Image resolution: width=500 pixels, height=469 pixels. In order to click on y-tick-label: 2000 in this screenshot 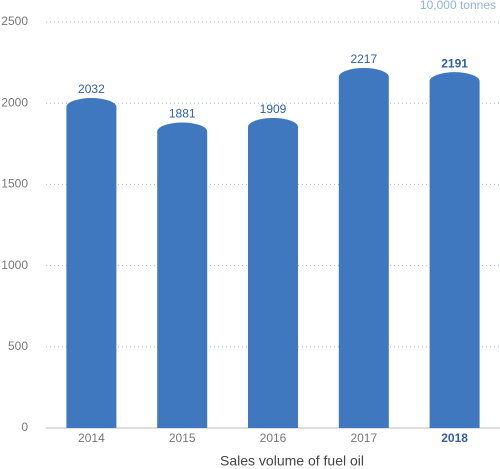, I will do `click(14, 102)`.